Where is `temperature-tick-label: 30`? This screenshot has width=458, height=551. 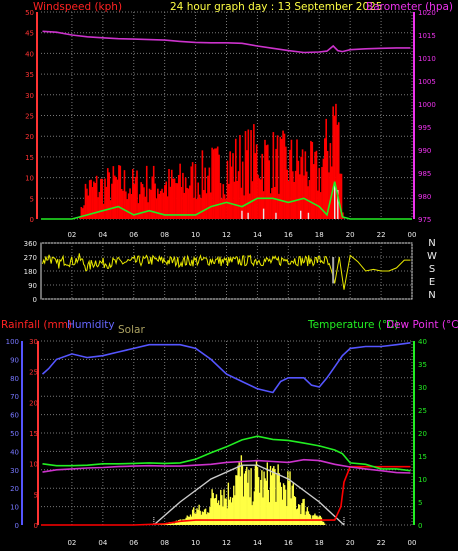
temperature-tick-label: 30 is located at coordinates (422, 388).